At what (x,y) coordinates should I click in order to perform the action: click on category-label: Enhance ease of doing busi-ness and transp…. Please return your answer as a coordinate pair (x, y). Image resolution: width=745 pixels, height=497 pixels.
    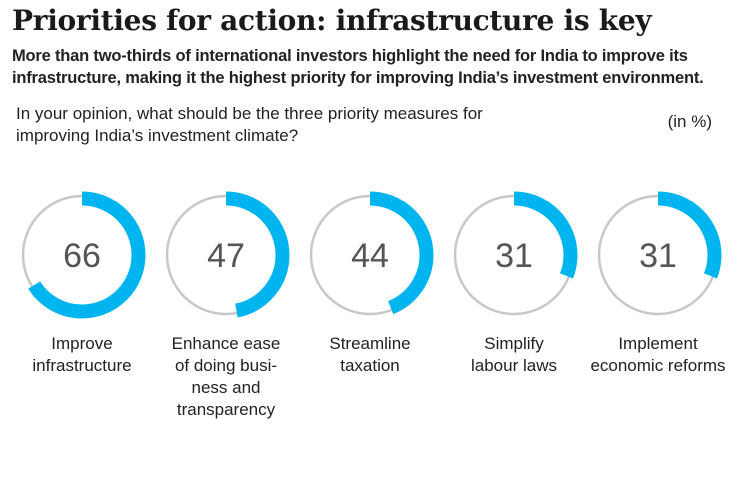
    Looking at the image, I should click on (226, 377).